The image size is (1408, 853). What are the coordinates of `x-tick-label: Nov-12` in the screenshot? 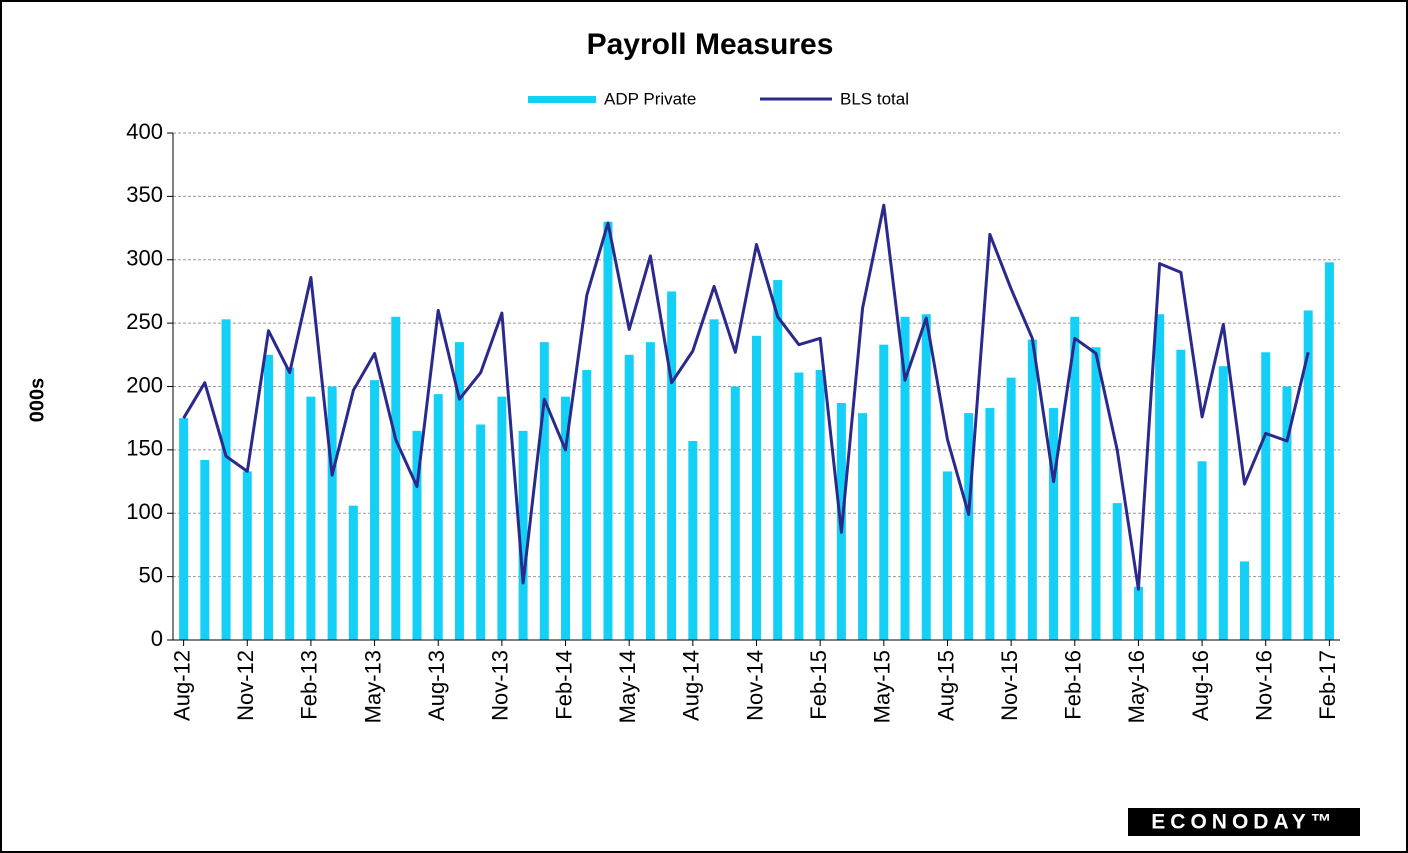 It's located at (245, 685).